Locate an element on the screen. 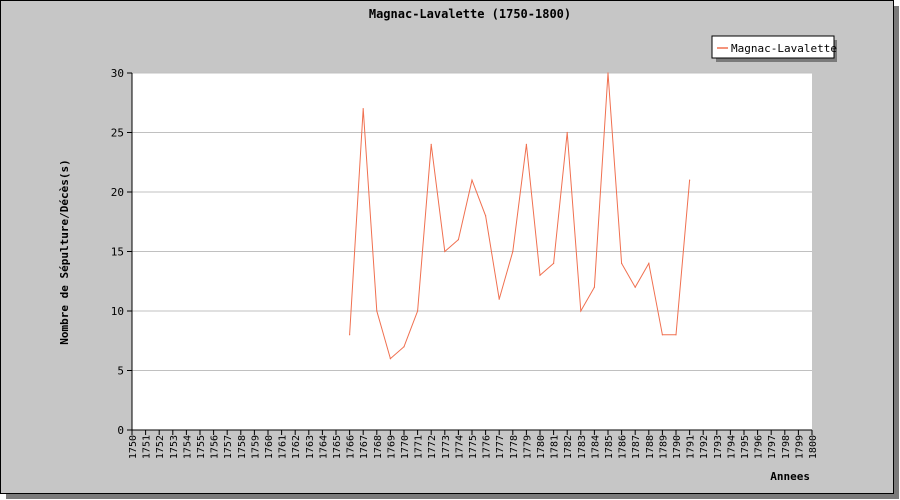  y-tick-label: 25 is located at coordinates (117, 133).